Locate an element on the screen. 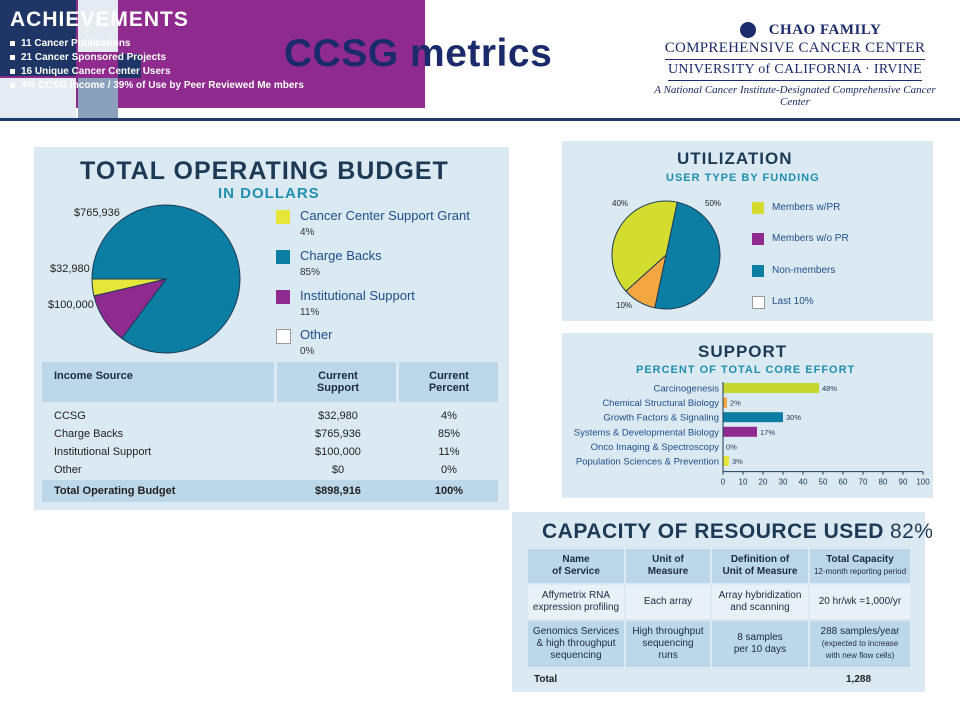 This screenshot has height=720, width=960. legend-label: Last 10% is located at coordinates (793, 301).